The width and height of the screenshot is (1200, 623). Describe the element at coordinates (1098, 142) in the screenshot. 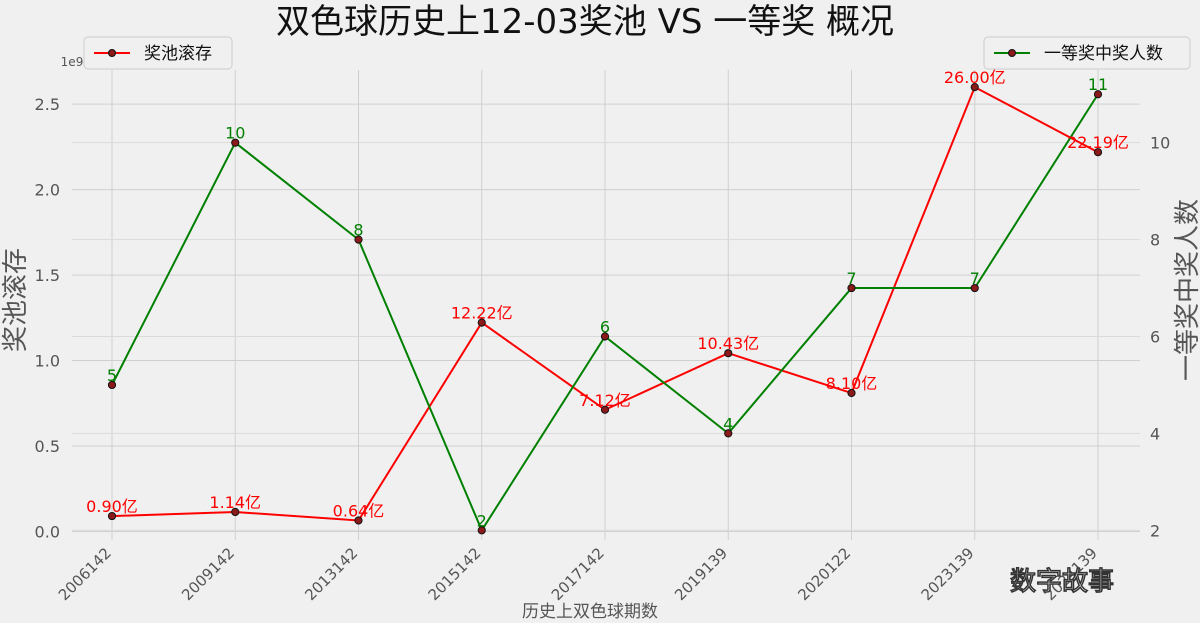

I see `data-label-jackpot: 22.19亿` at that location.